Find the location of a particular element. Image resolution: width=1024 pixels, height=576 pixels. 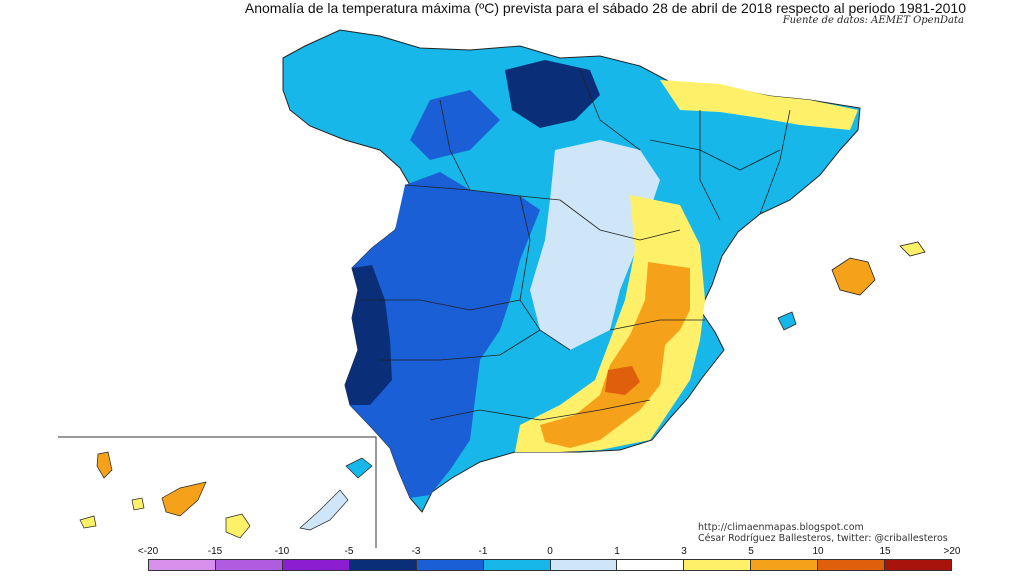

tenerife is located at coordinates (184, 499).